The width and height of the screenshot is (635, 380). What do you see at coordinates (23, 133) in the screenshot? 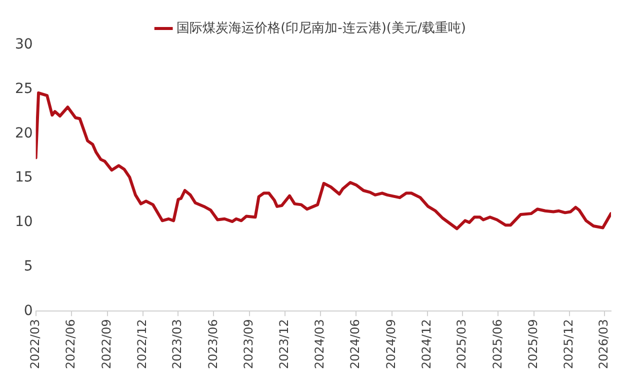
I see `y-tick-label: 20` at bounding box center [23, 133].